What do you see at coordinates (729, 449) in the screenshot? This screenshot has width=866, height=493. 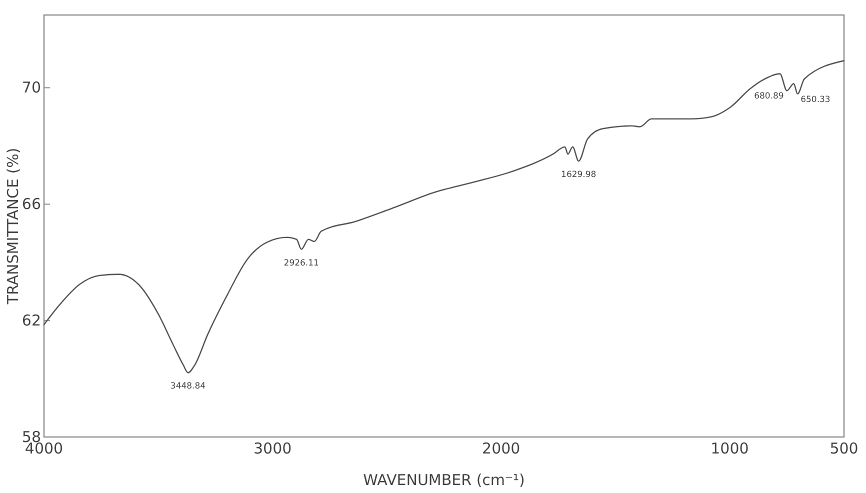 I see `x-tick-label: 1000` at bounding box center [729, 449].